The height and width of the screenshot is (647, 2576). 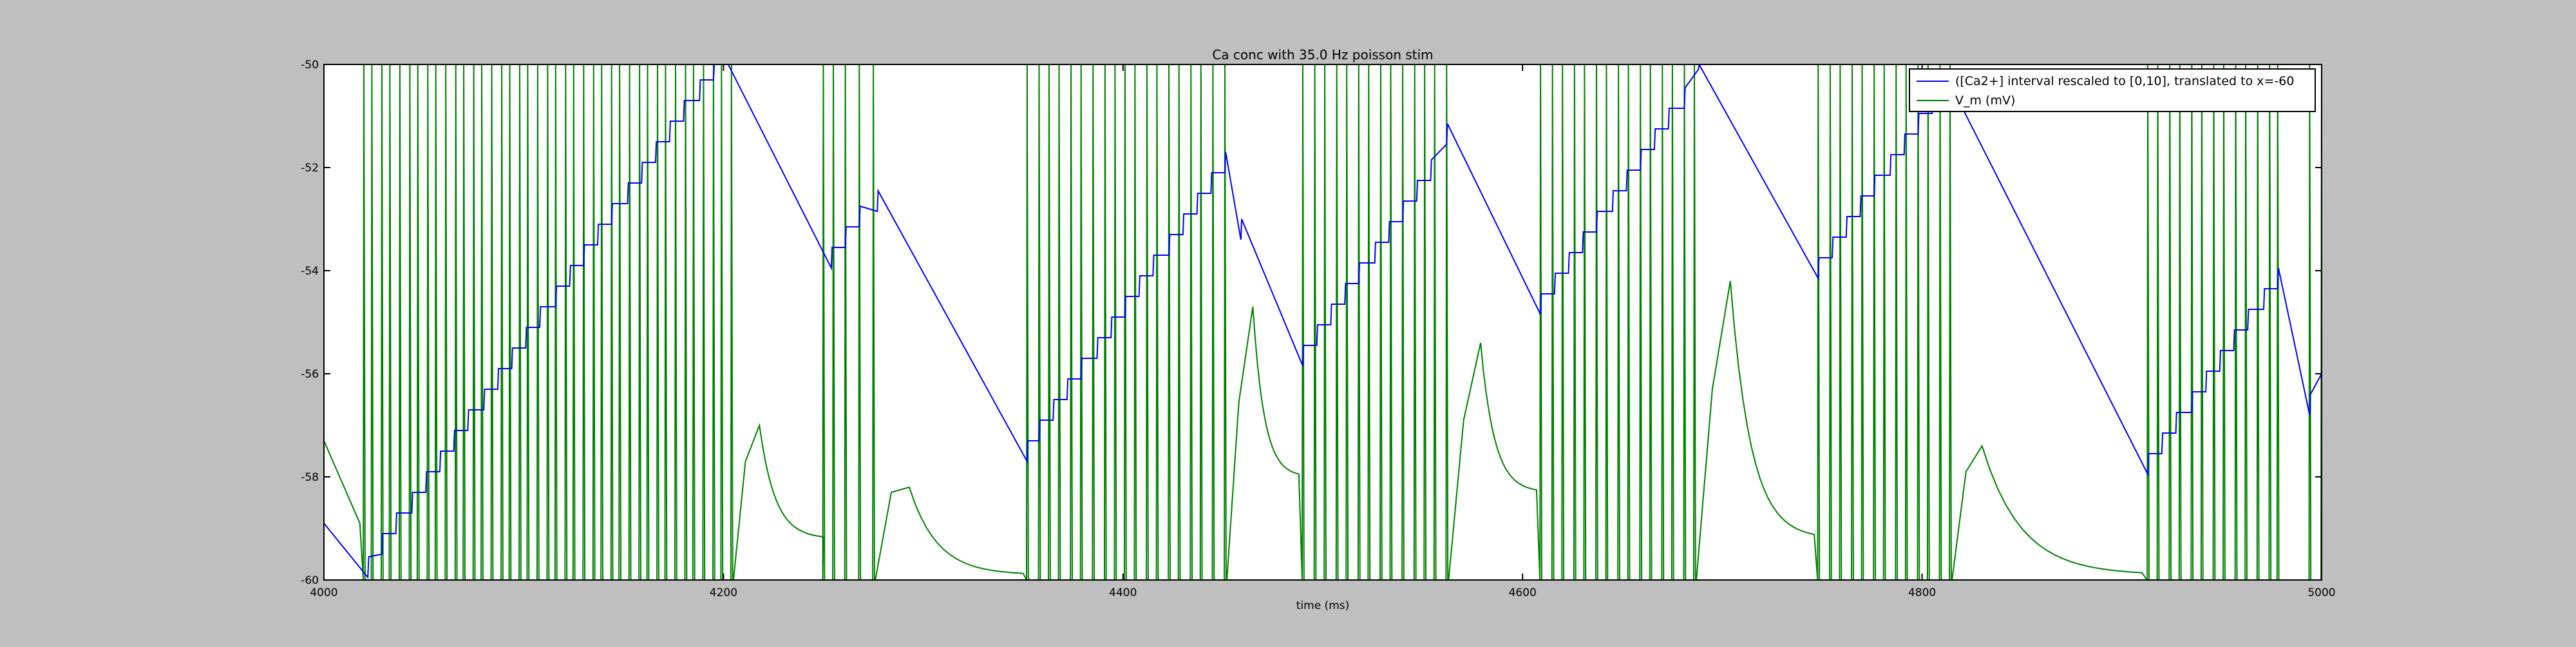 I want to click on legend-label-vm: V_m (mV), so click(x=1985, y=100).